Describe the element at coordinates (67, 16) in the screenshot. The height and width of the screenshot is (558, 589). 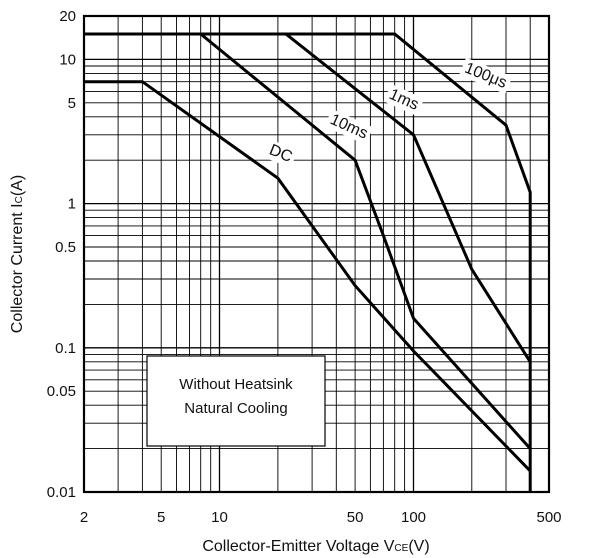
I see `y-tick-label: 20` at that location.